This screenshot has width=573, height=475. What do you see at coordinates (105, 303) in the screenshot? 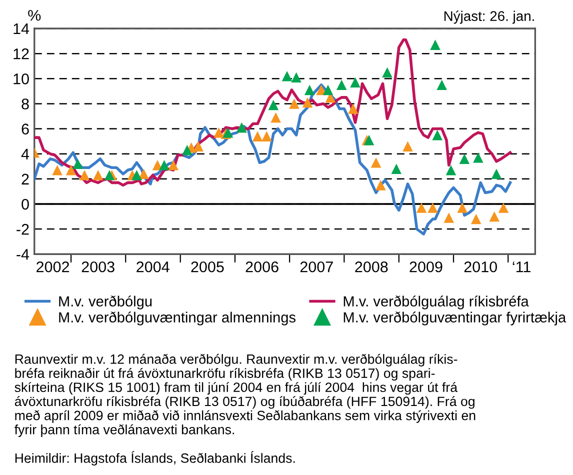
I see `legend-label: M.v. verðbólgu` at bounding box center [105, 303].